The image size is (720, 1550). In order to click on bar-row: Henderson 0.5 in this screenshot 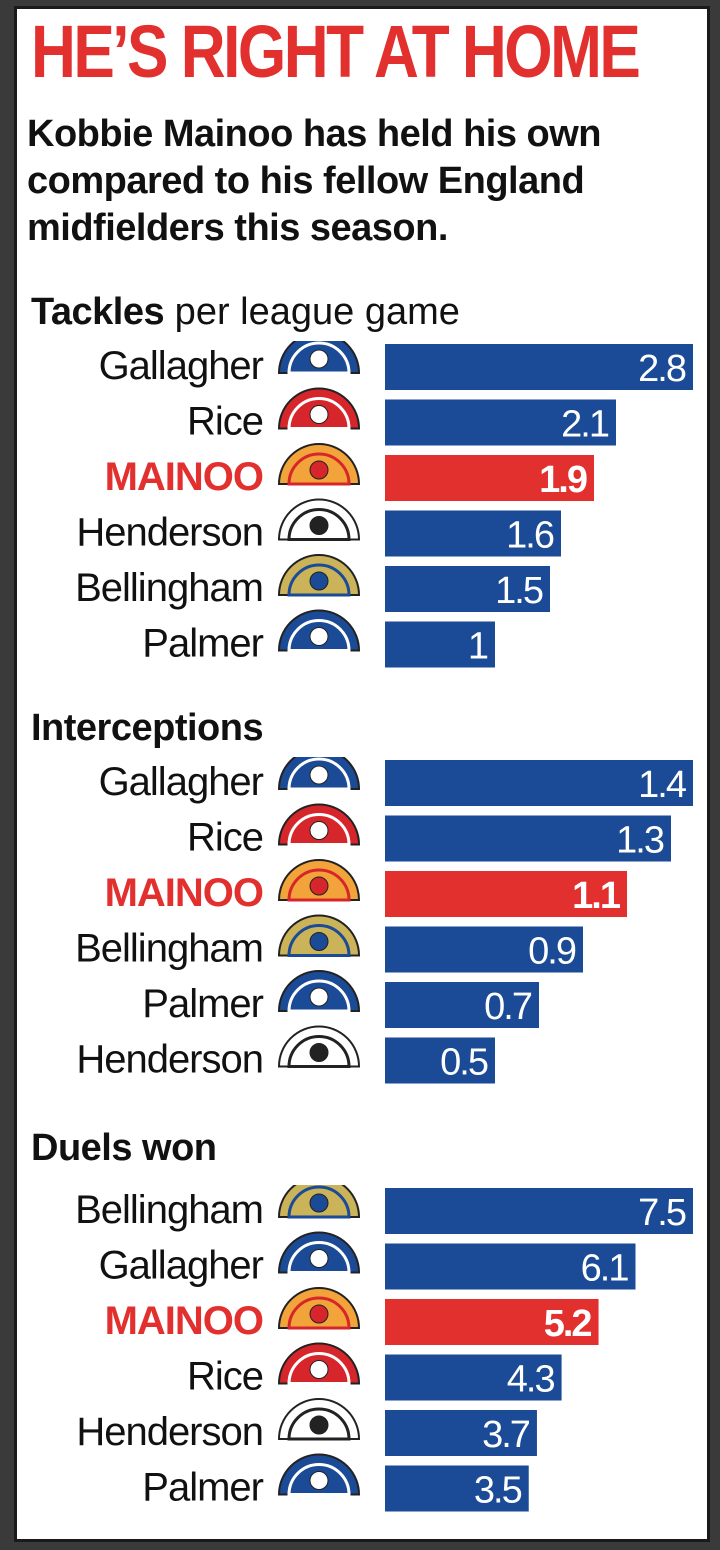, I will do `click(285, 1054)`.